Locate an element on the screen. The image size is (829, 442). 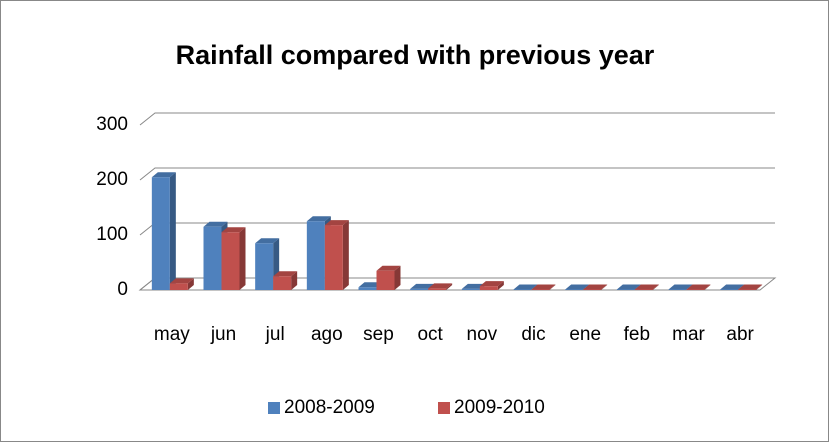
y-tick-label: 200 is located at coordinates (112, 179).